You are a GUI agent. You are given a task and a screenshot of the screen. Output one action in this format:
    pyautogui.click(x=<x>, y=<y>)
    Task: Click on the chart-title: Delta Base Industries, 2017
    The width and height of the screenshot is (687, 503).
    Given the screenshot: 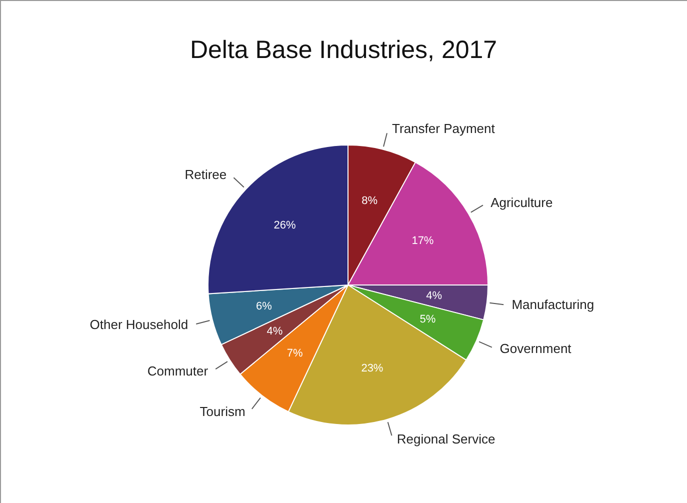 What is the action you would take?
    pyautogui.click(x=344, y=50)
    